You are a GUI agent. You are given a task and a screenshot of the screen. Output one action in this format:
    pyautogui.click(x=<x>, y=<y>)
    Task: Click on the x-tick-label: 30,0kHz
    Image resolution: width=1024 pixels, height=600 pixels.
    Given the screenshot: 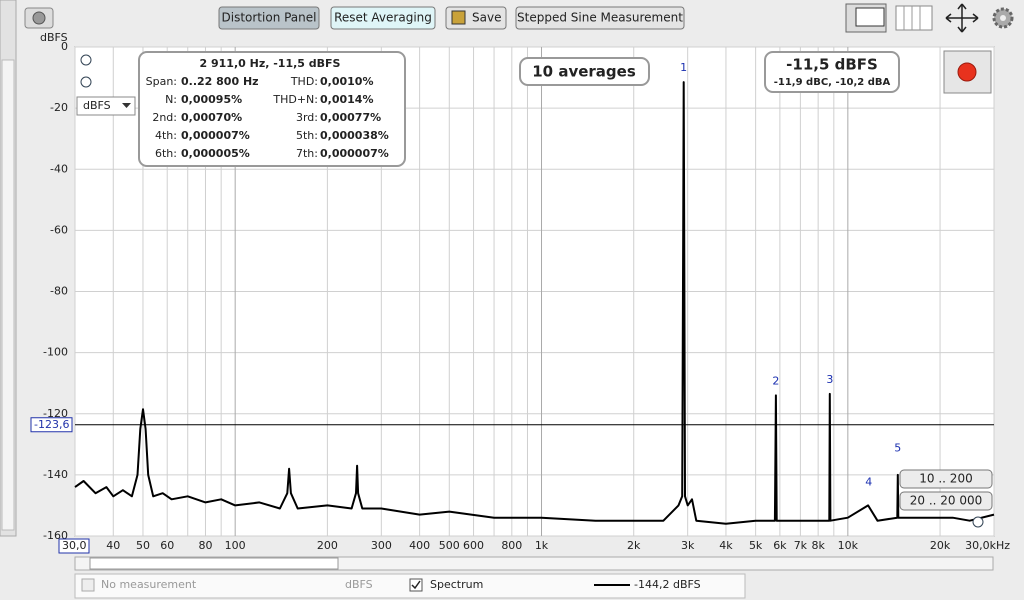 What is the action you would take?
    pyautogui.click(x=987, y=545)
    